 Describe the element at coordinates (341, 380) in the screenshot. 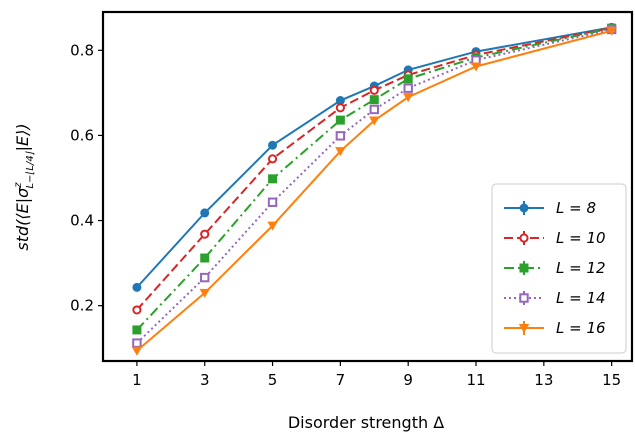

I see `x-tick-label: 7` at that location.